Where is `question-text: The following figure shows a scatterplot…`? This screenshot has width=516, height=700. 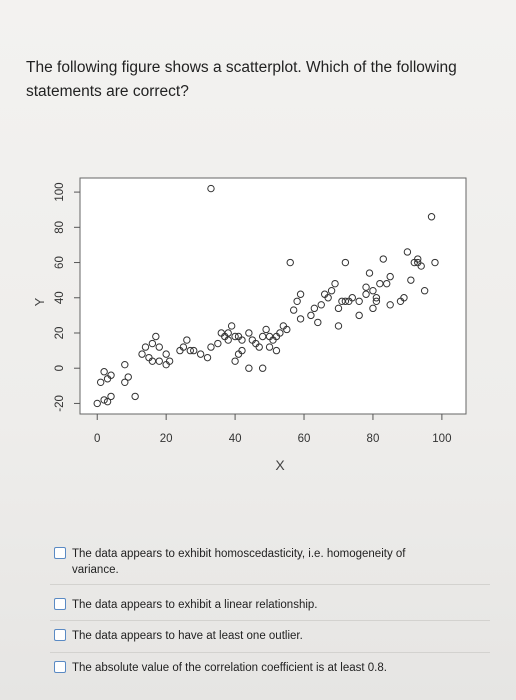
question-text: The following figure shows a scatterplot… is located at coordinates (241, 79).